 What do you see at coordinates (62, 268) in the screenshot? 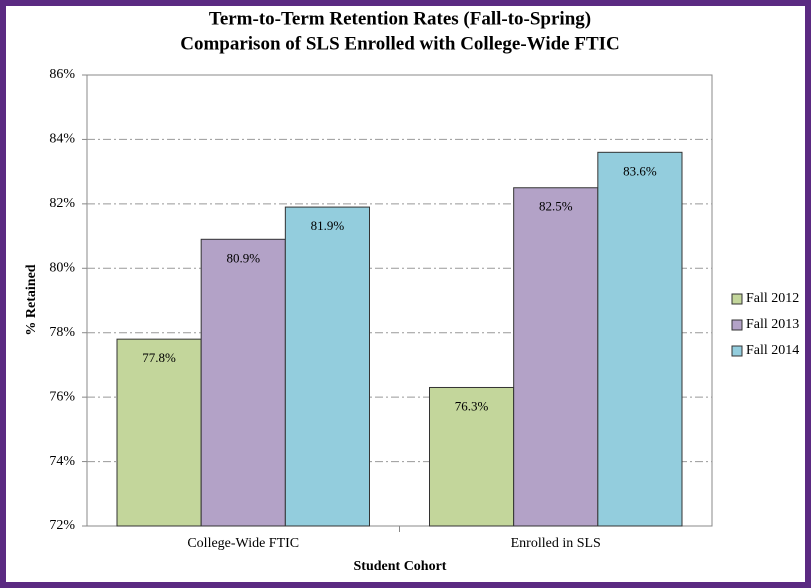
I see `y-tick-label: 80%` at bounding box center [62, 268].